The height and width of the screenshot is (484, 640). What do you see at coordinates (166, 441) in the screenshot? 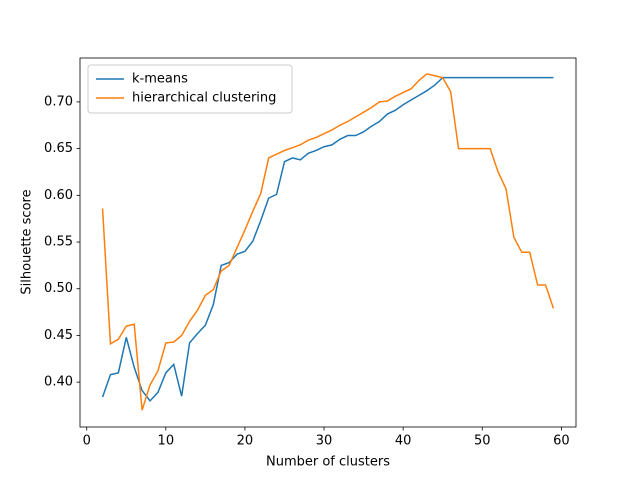
I see `x-tick-label: 10` at bounding box center [166, 441].